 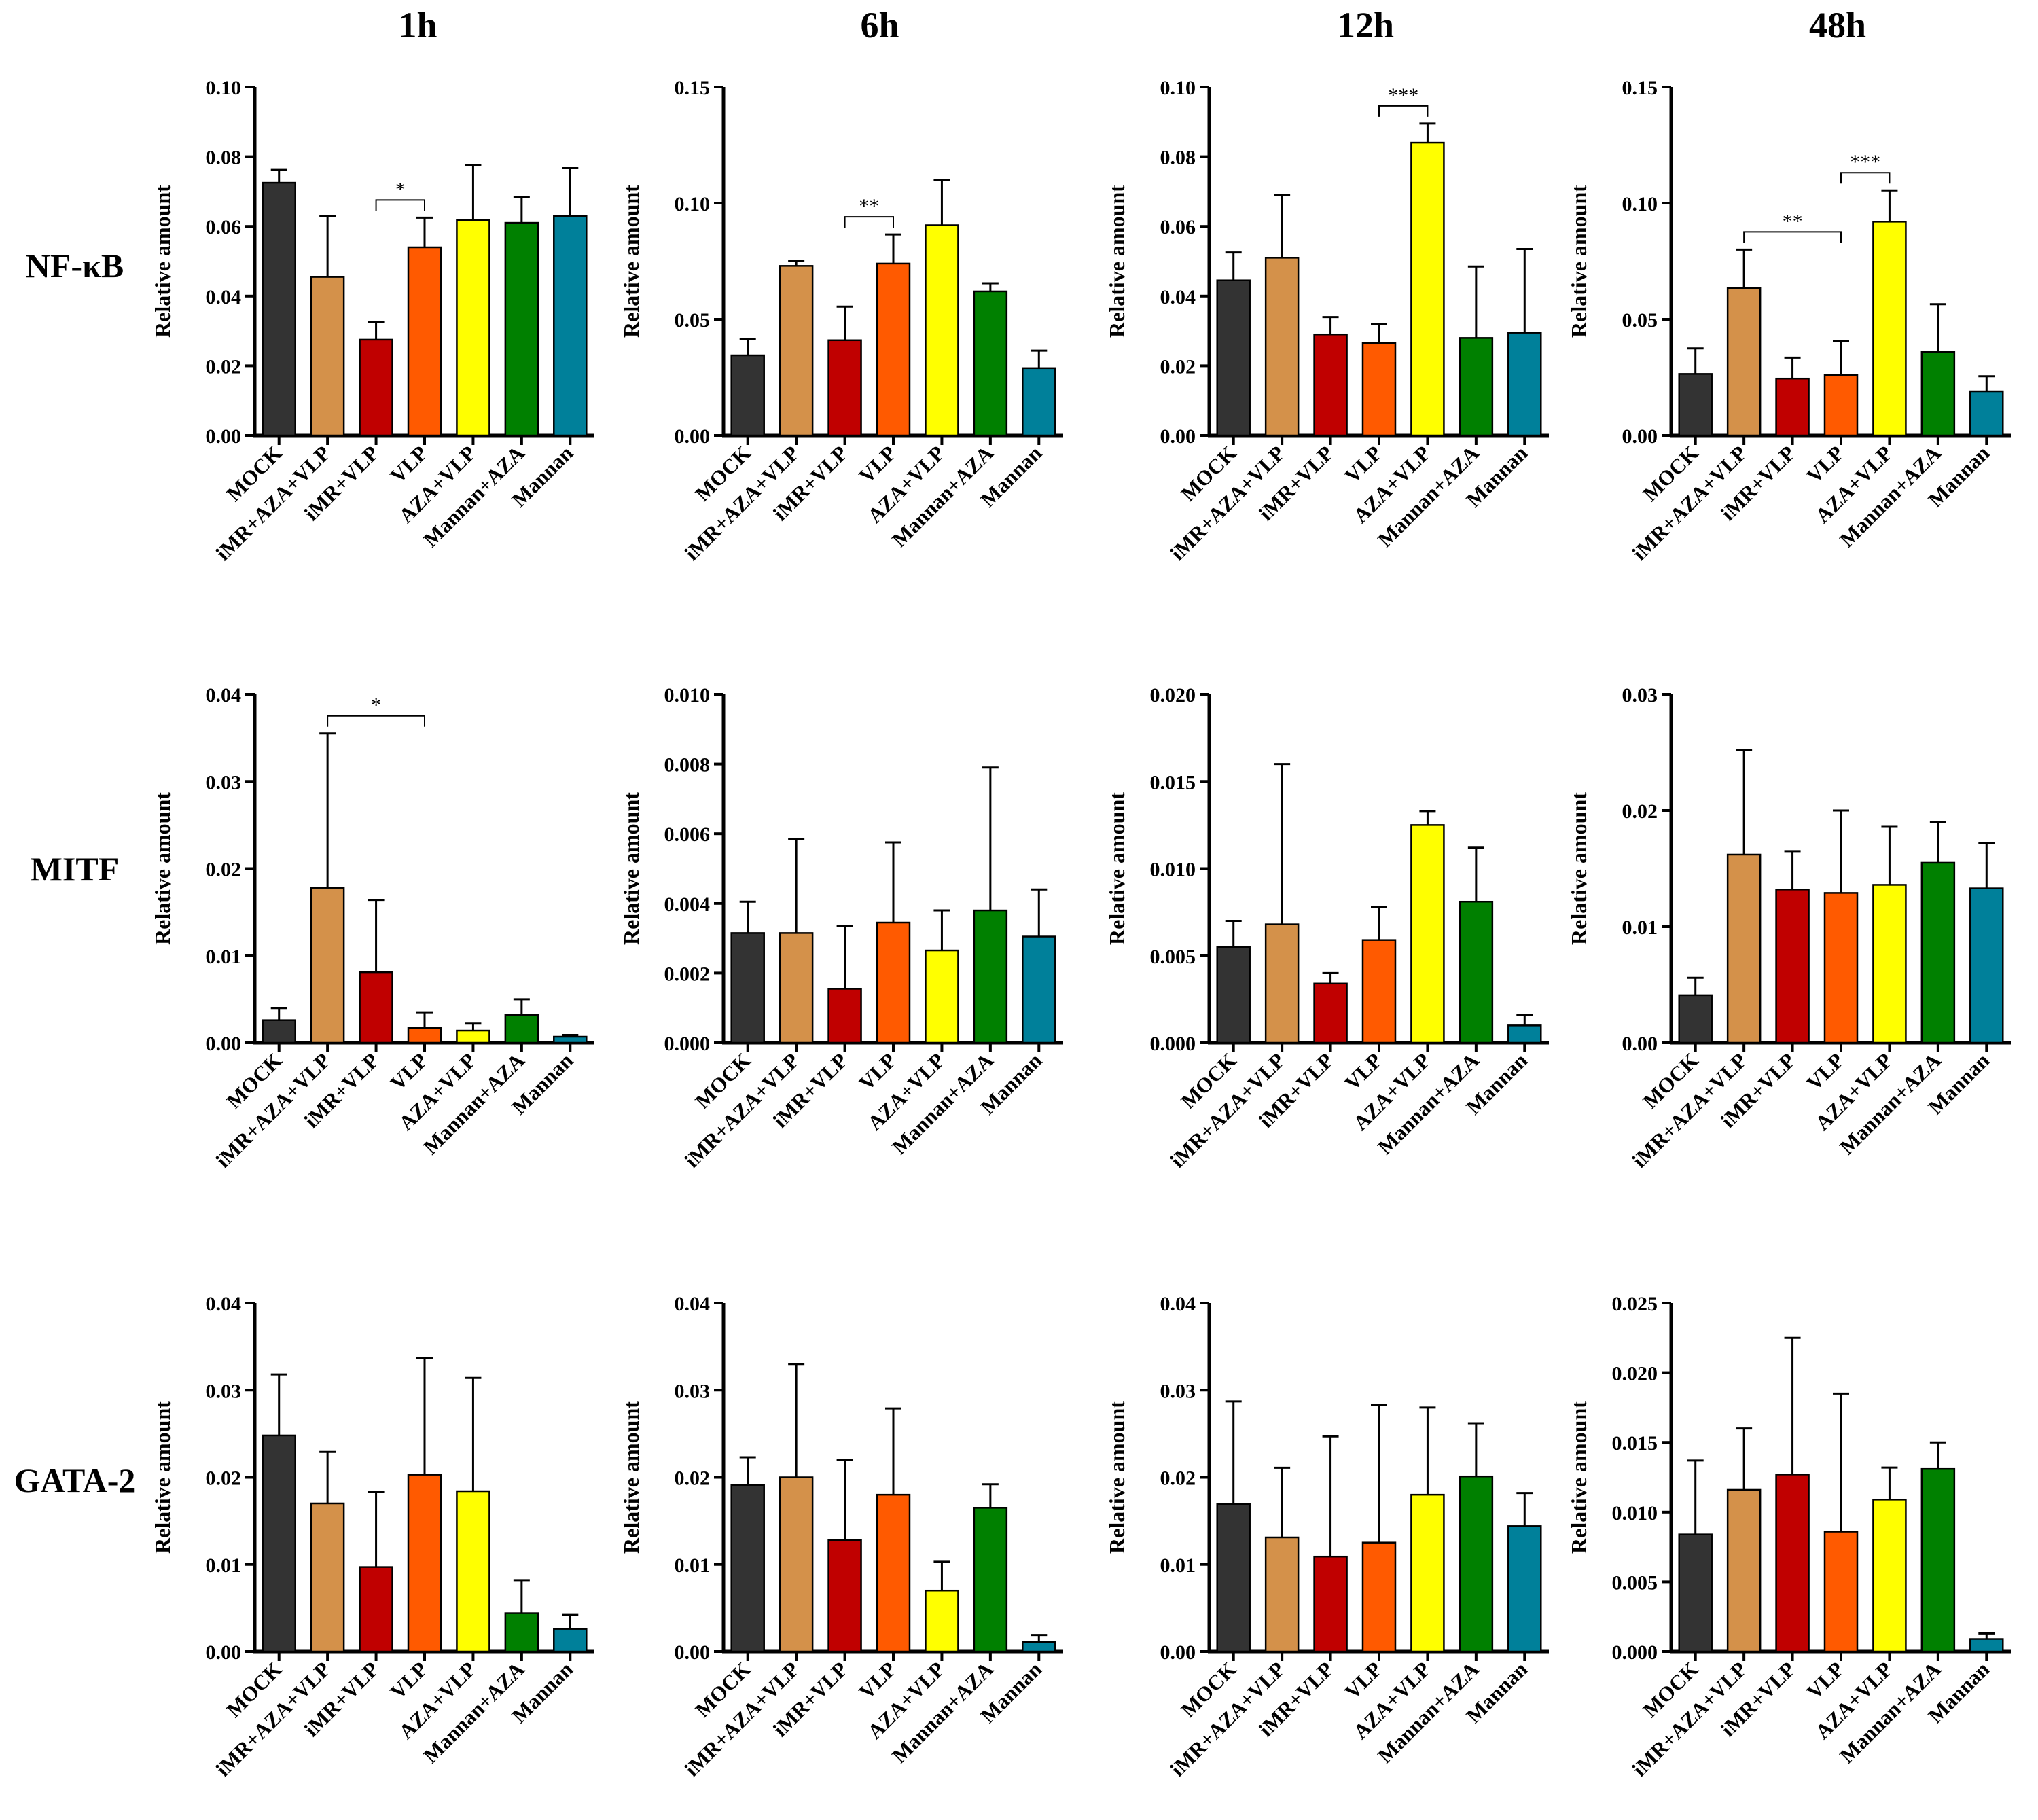 I want to click on column-title-1h: 1h, so click(x=417, y=25).